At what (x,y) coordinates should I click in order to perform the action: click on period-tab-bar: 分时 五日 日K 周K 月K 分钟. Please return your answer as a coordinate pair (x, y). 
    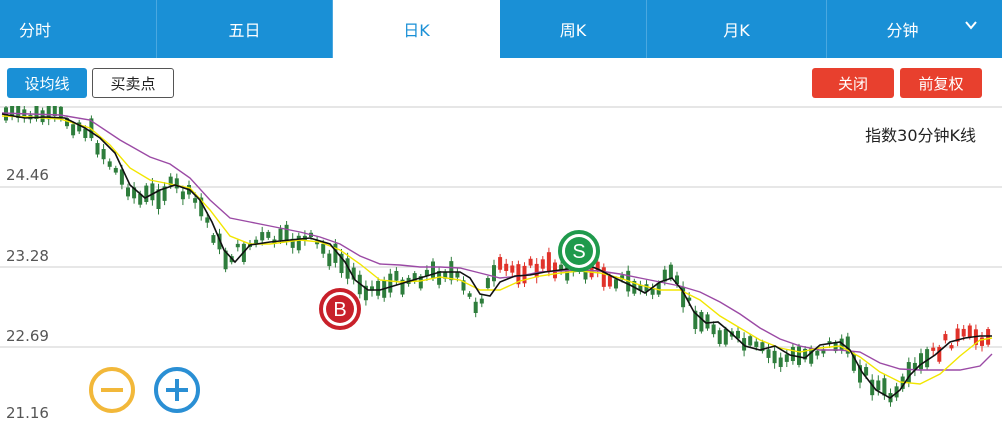
    Looking at the image, I should click on (501, 29).